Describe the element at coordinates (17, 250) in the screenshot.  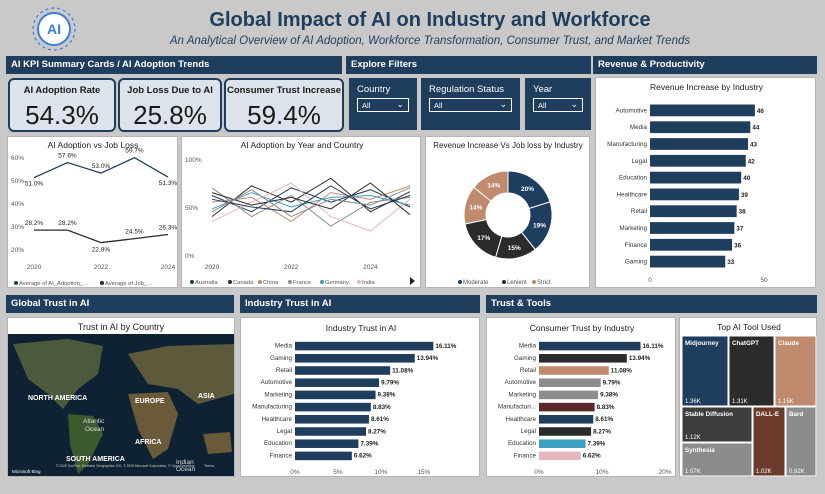
I see `y-tick-label: 20%` at that location.